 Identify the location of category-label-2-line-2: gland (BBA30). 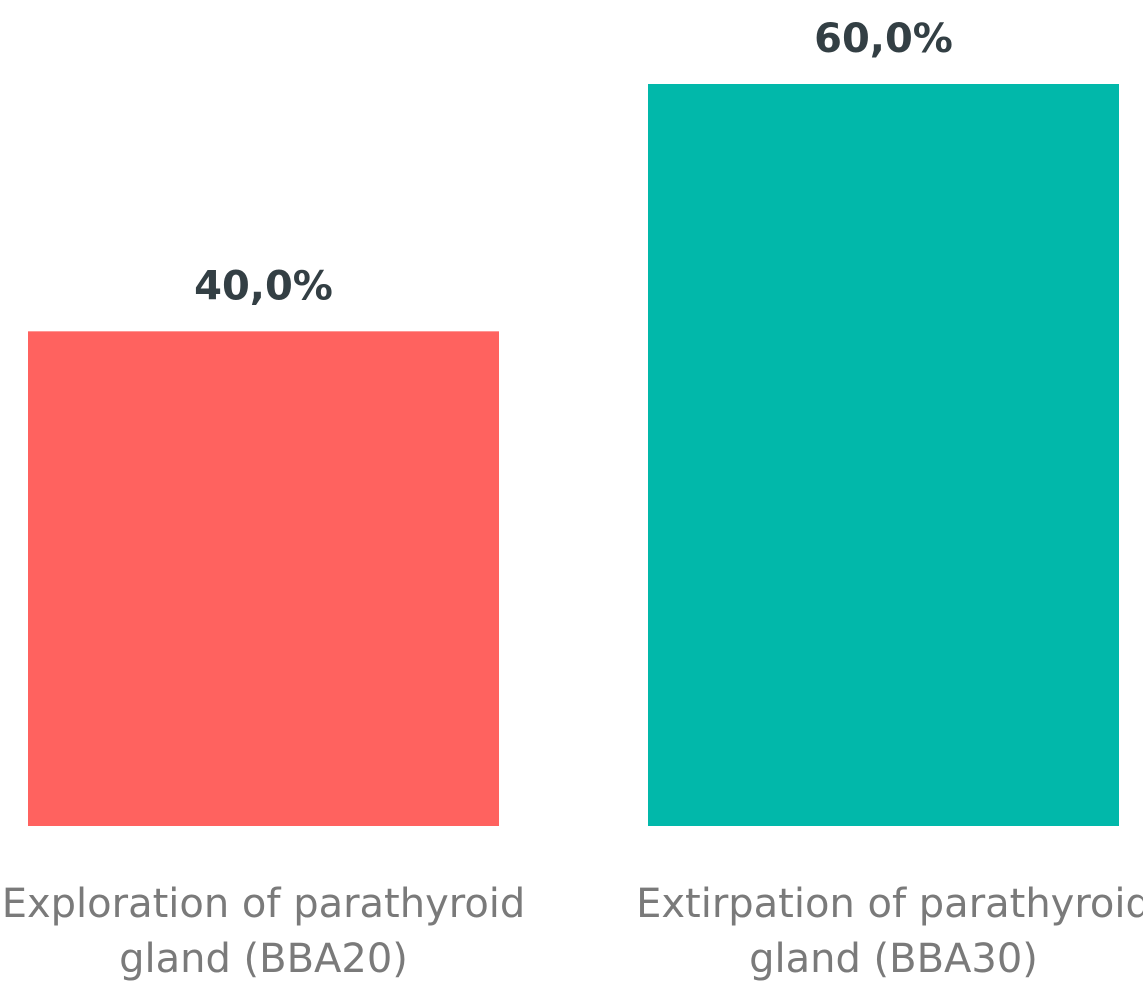
(893, 959).